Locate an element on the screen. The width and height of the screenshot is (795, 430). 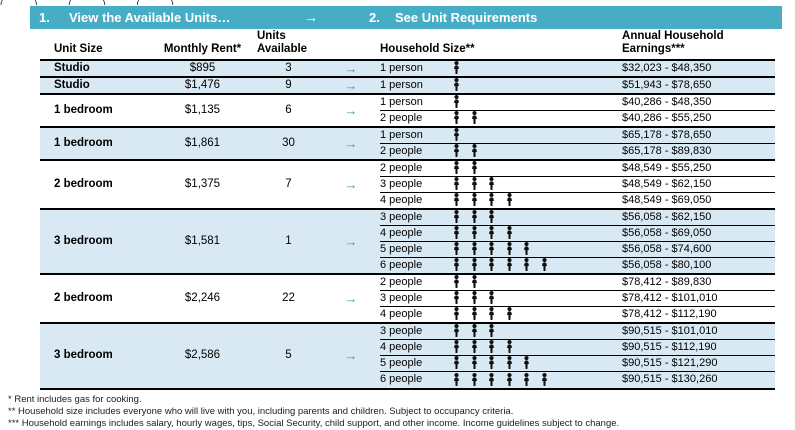
earnings-range-cell: $90,515 - $101,010 is located at coordinates (699, 331).